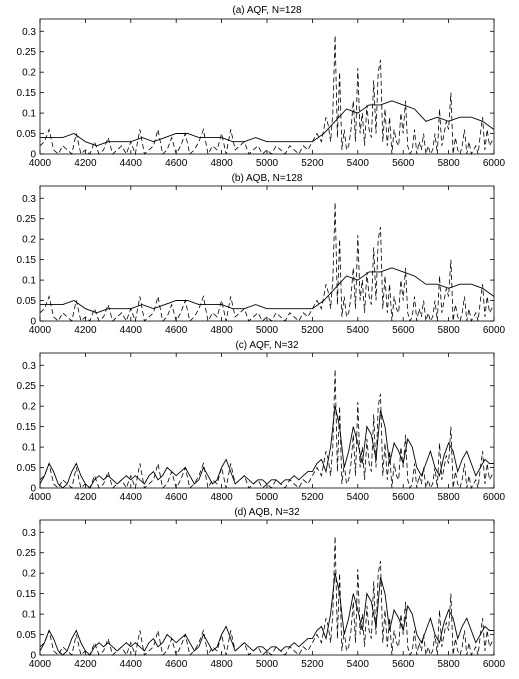 Image resolution: width=519 pixels, height=679 pixels. What do you see at coordinates (267, 178) in the screenshot?
I see `chart-title: (b) AQB, N=128` at bounding box center [267, 178].